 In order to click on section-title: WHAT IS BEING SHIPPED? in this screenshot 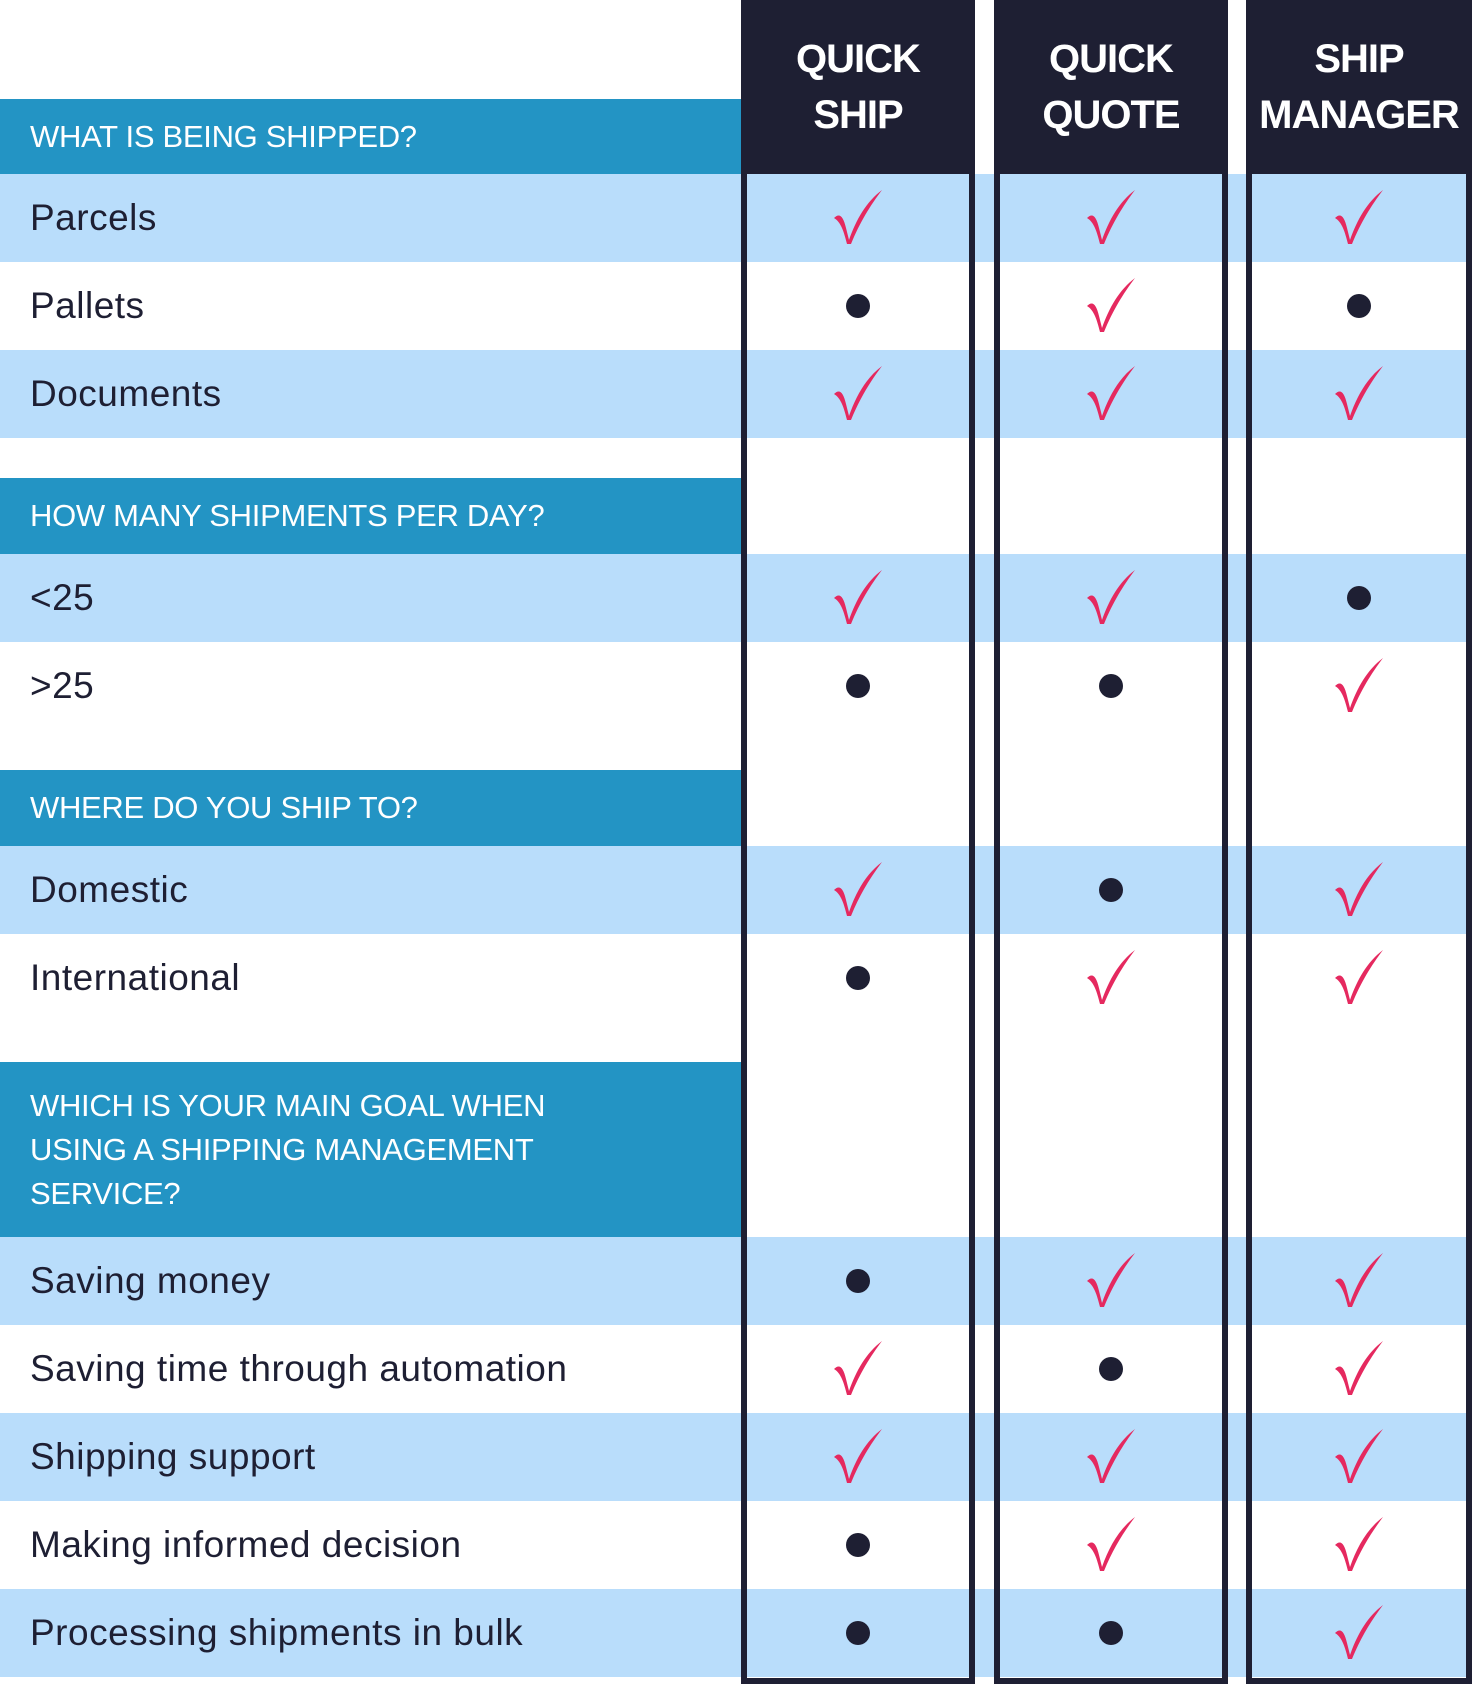, I will do `click(223, 136)`.